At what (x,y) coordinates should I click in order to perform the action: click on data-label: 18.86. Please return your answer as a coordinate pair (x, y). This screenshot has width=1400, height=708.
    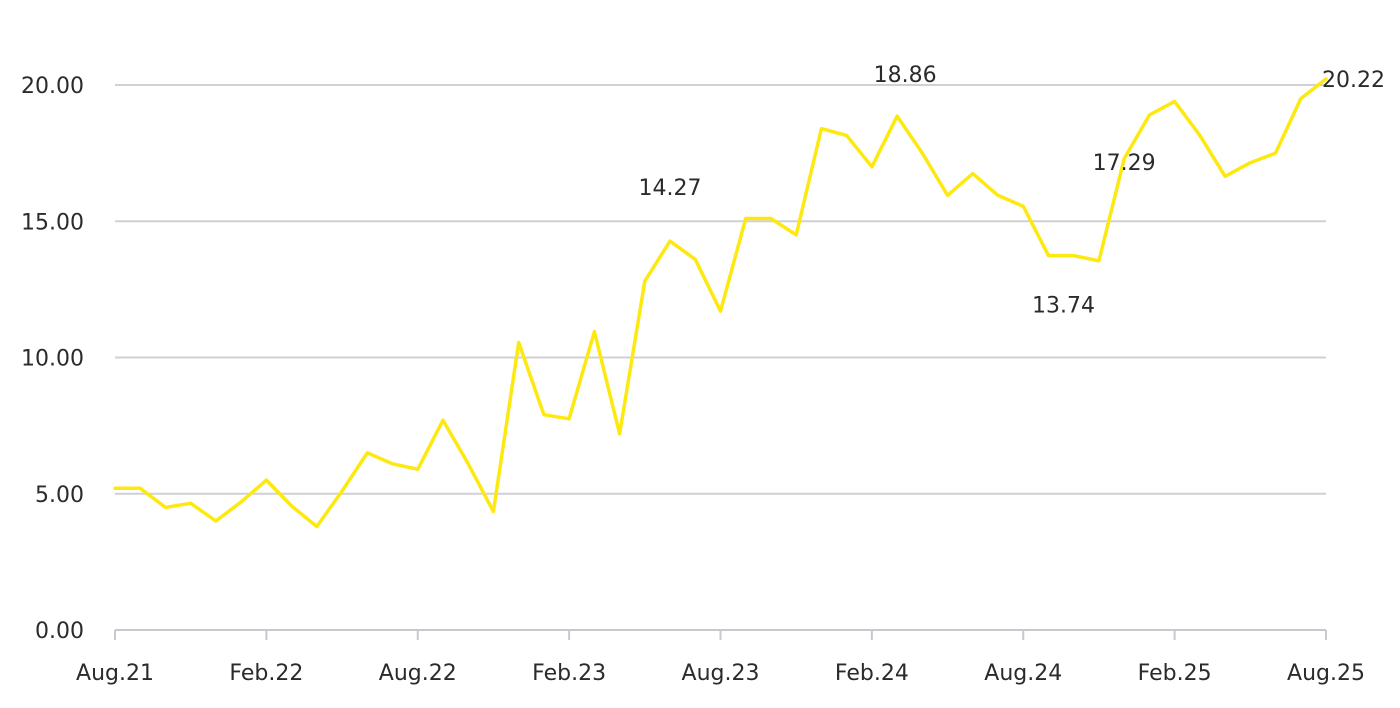
    Looking at the image, I should click on (905, 75).